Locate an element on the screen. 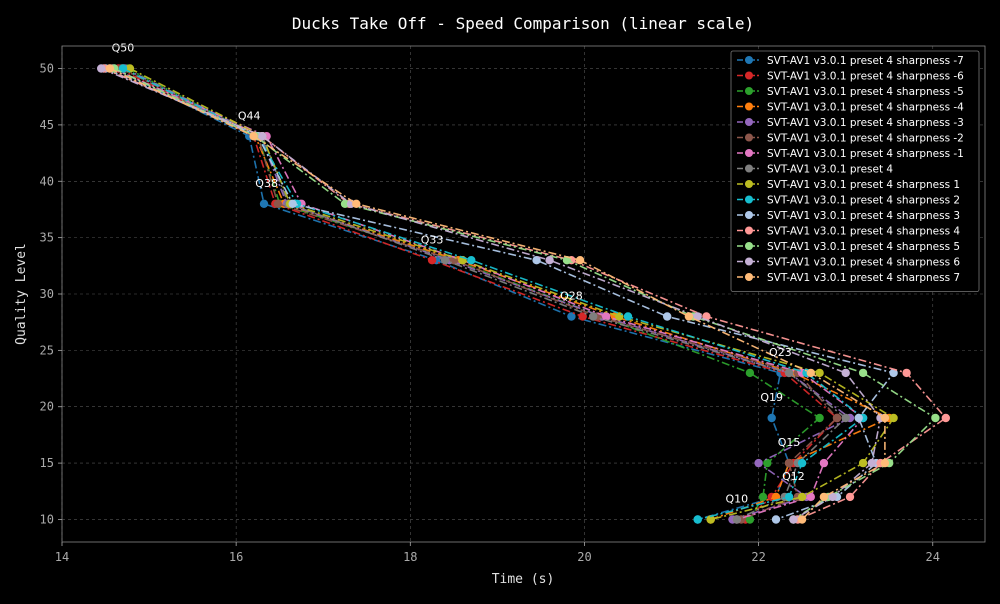  legend-label: SVT-AV1 v3.0.1 preset 4 sharpness -3 is located at coordinates (865, 123).